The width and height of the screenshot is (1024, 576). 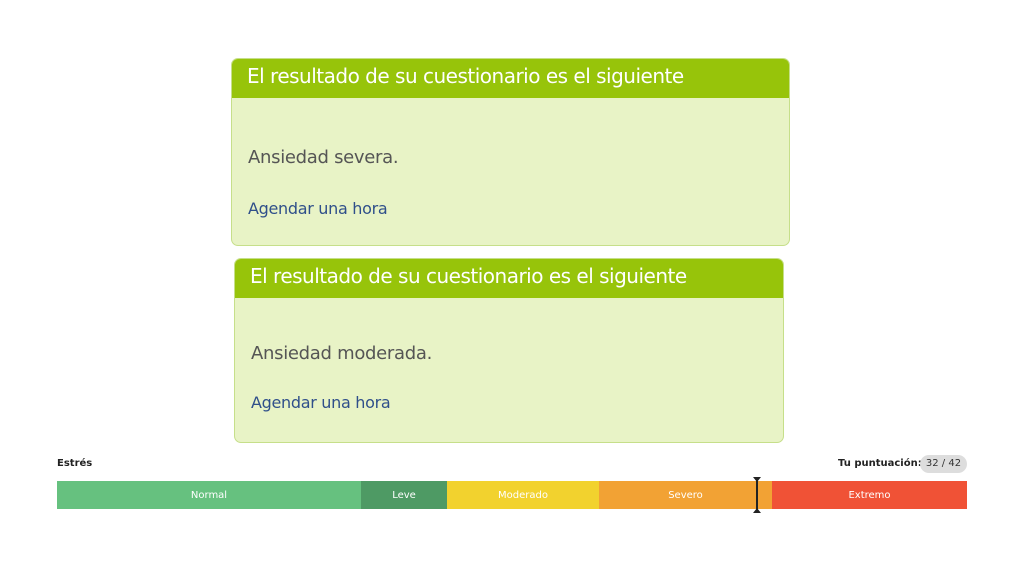 What do you see at coordinates (757, 495) in the screenshot?
I see `score-marker` at bounding box center [757, 495].